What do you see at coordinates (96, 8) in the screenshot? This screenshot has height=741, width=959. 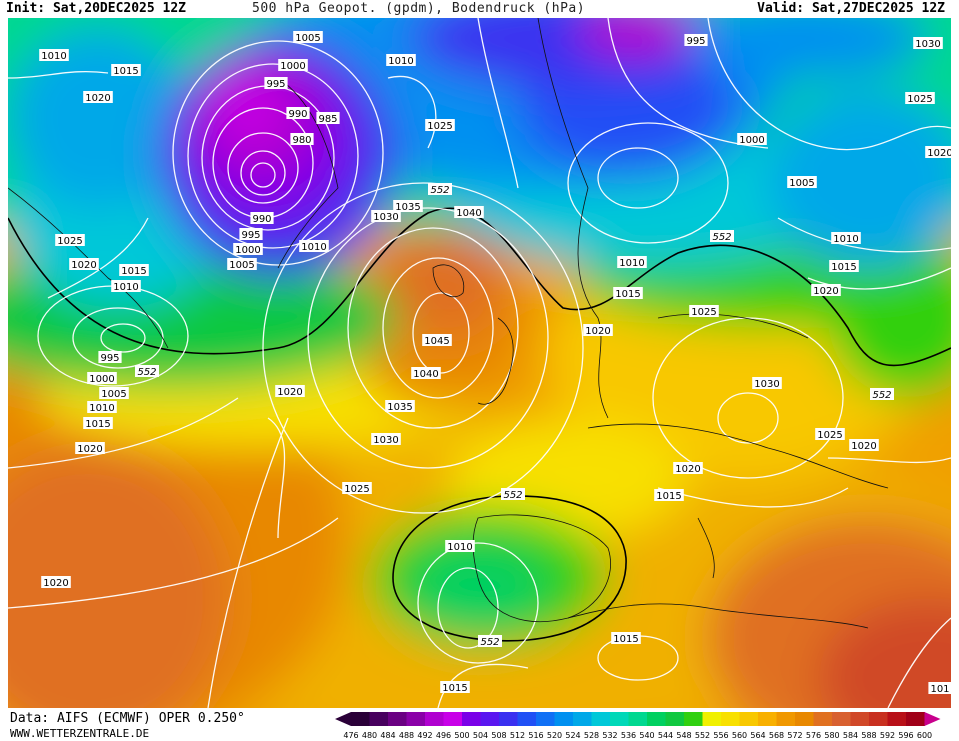 I see `init-time: Init: Sat,20DEC2025 12Z` at bounding box center [96, 8].